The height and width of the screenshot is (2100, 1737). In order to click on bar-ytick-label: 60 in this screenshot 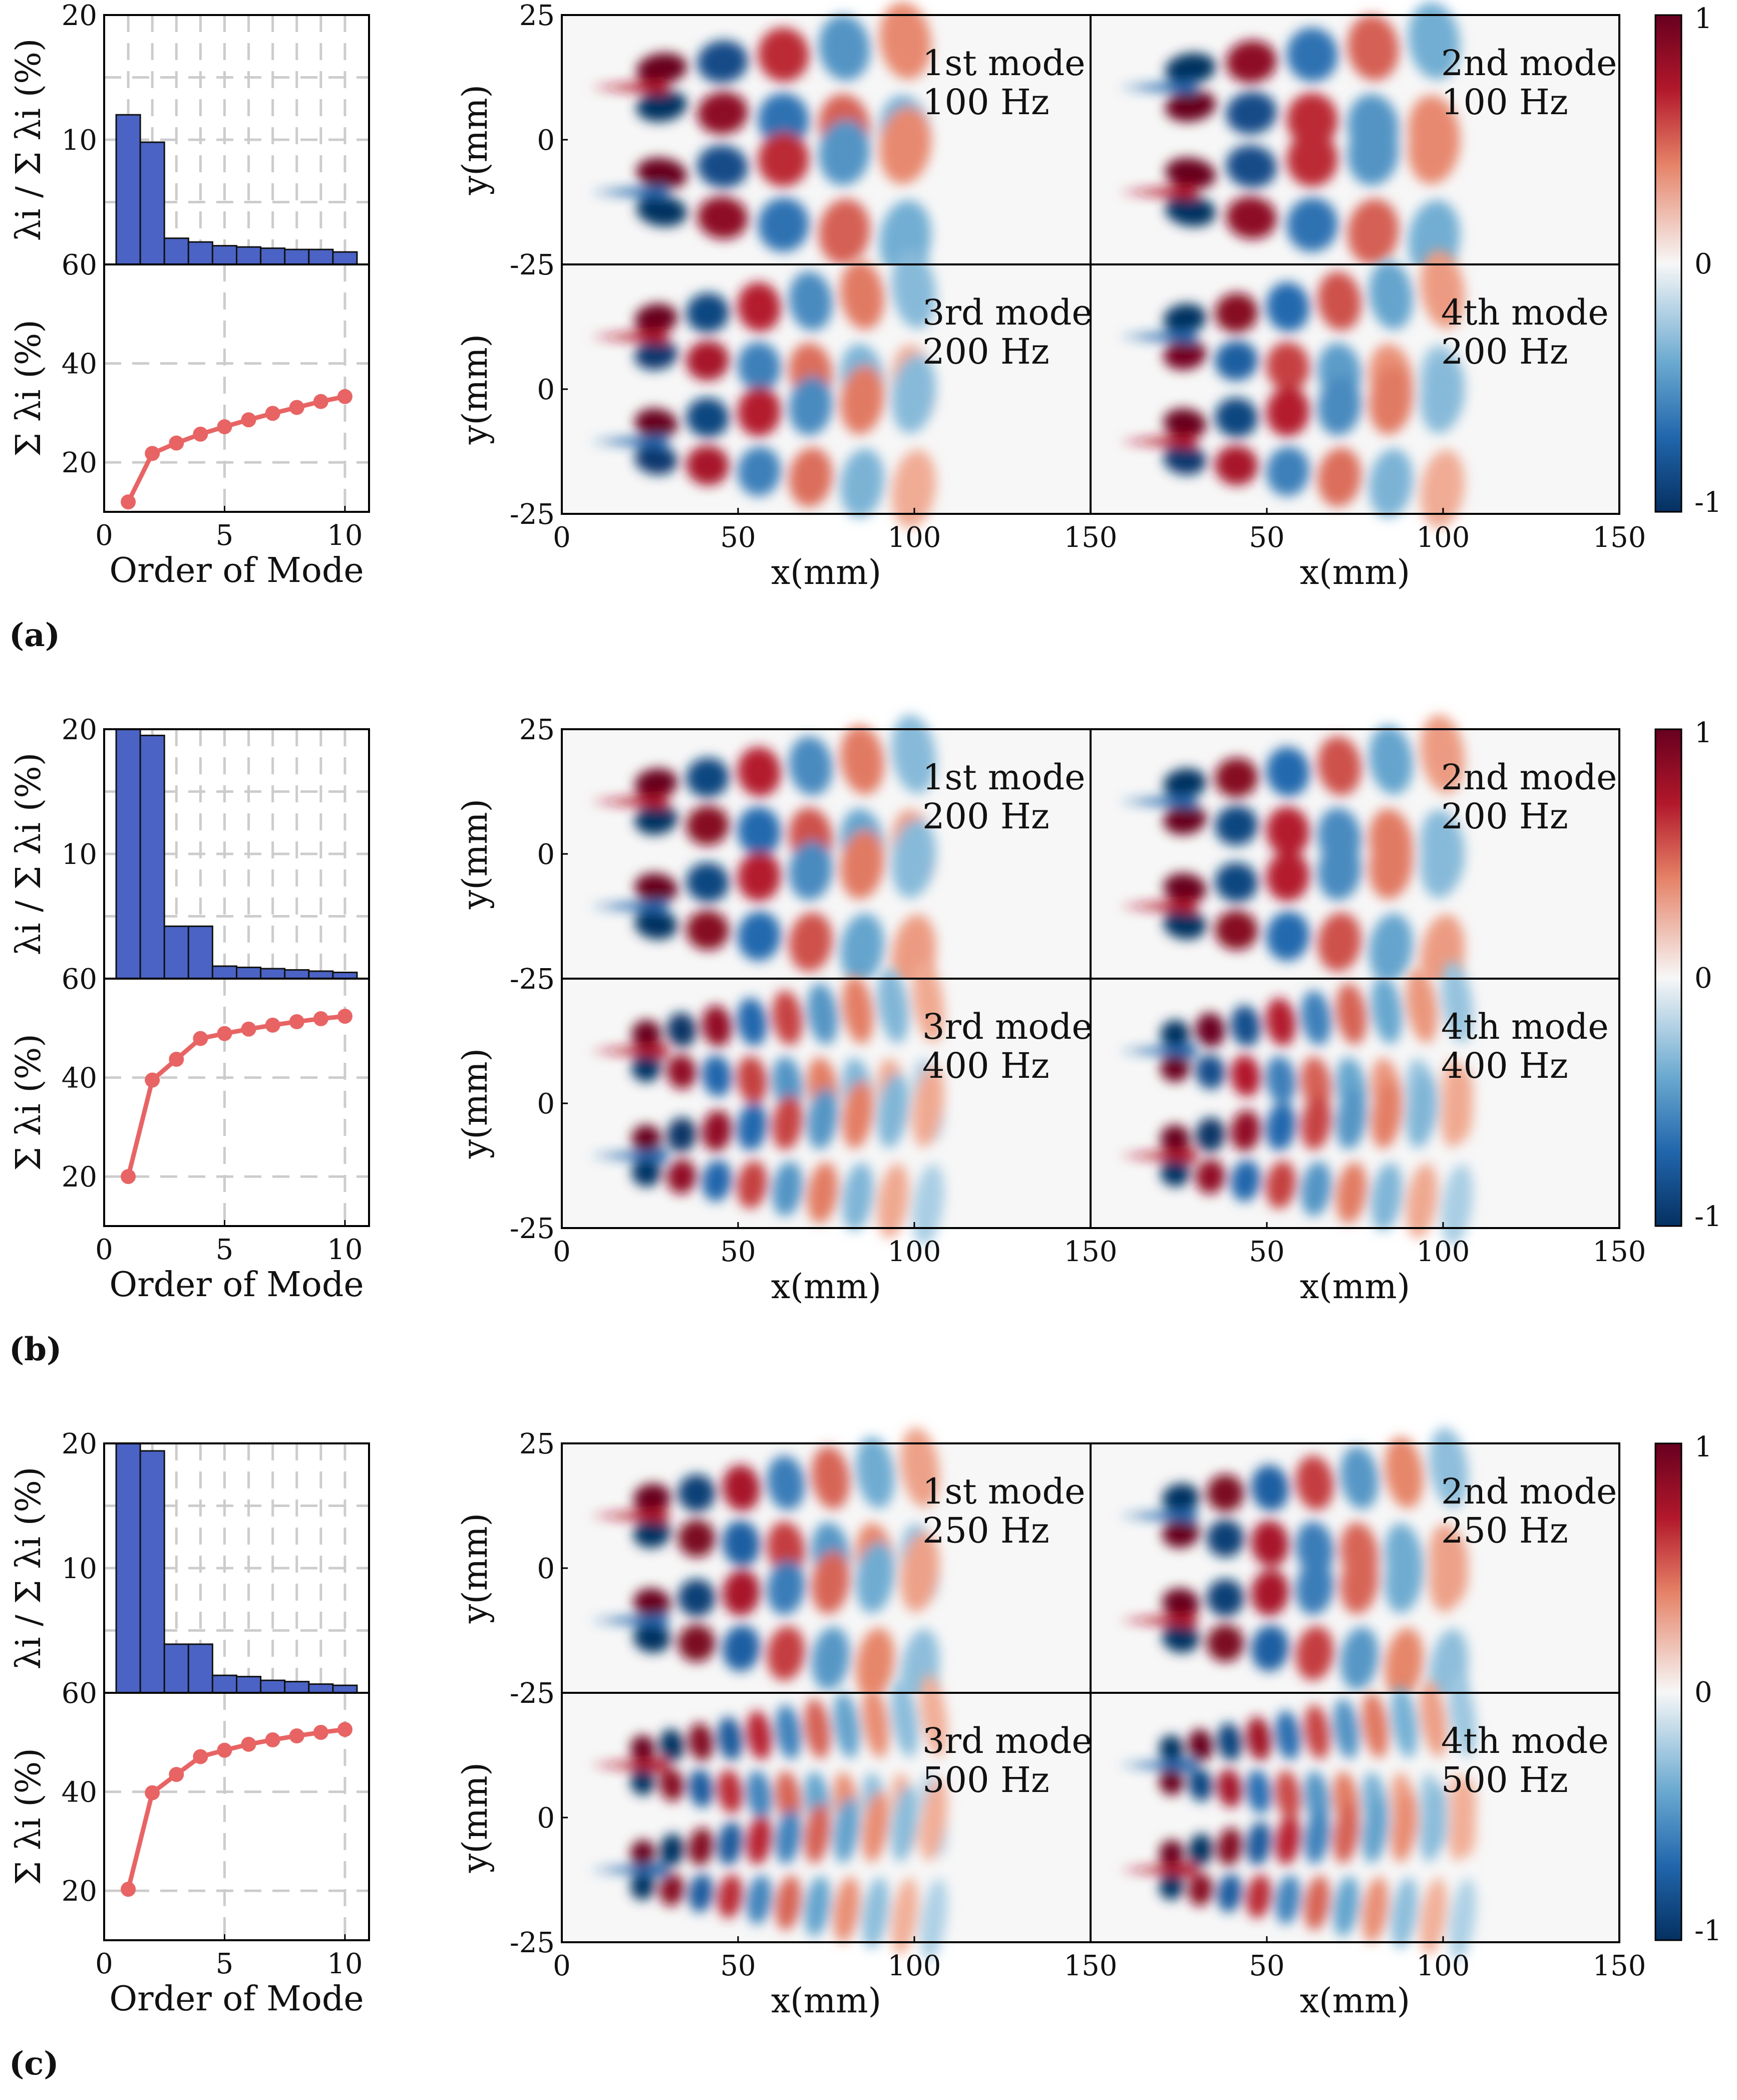, I will do `click(79, 265)`.